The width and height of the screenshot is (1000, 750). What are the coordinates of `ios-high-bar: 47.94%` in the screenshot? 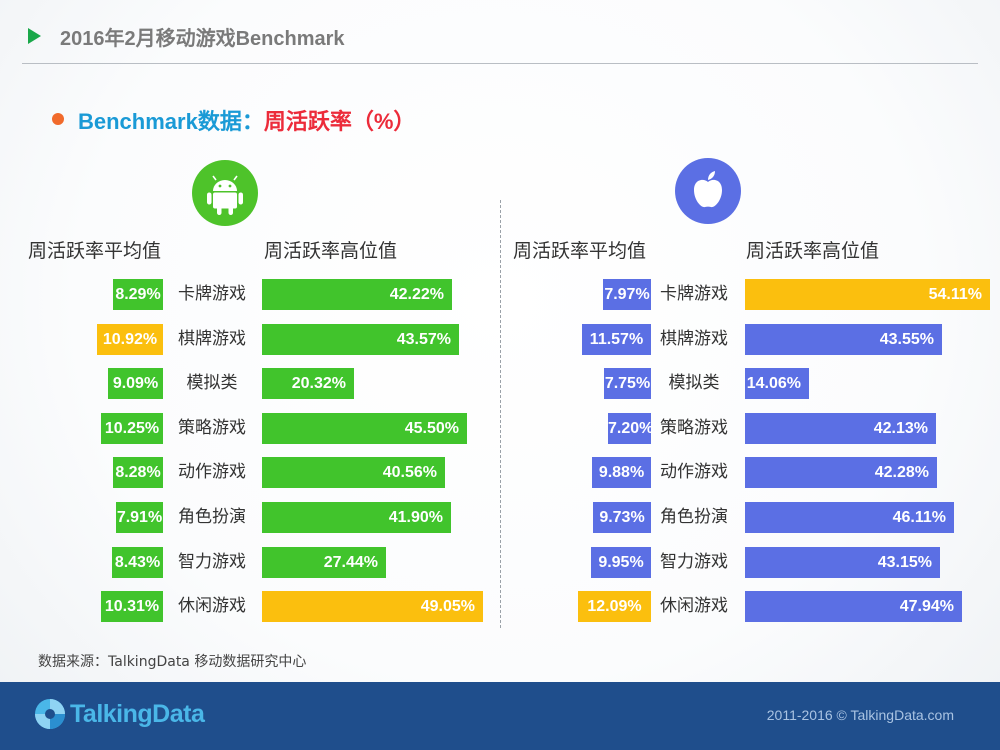 It's located at (853, 606).